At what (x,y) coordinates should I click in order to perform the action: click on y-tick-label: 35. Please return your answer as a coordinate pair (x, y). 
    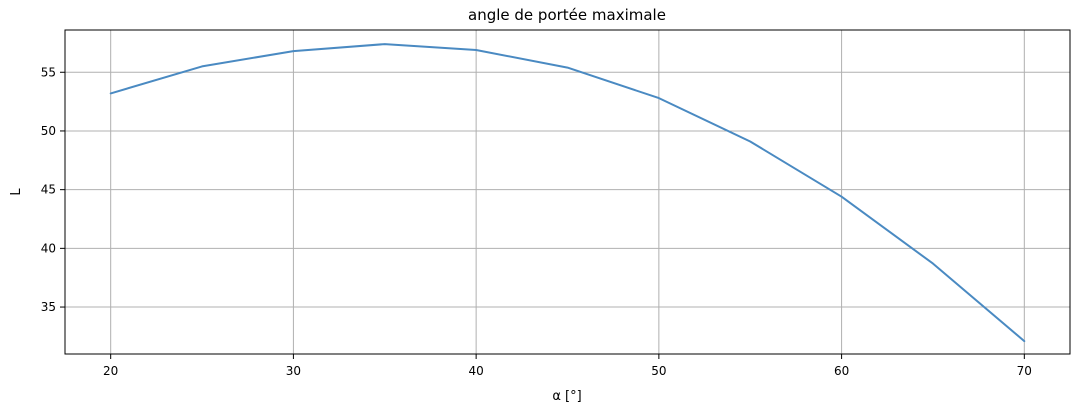
    Looking at the image, I should click on (48, 307).